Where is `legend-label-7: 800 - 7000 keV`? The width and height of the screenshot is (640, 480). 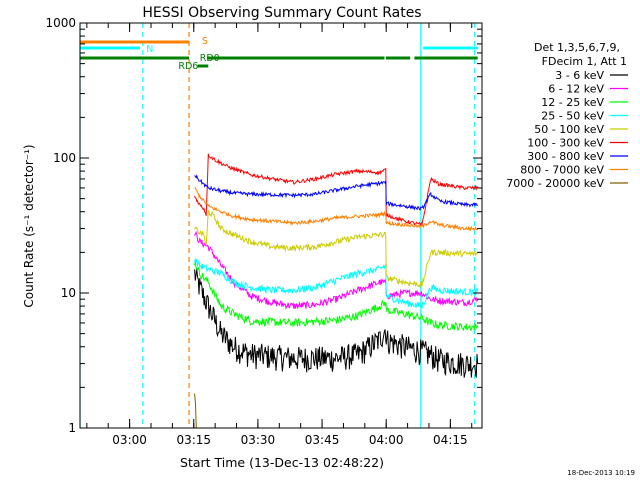 legend-label-7: 800 - 7000 keV is located at coordinates (562, 170).